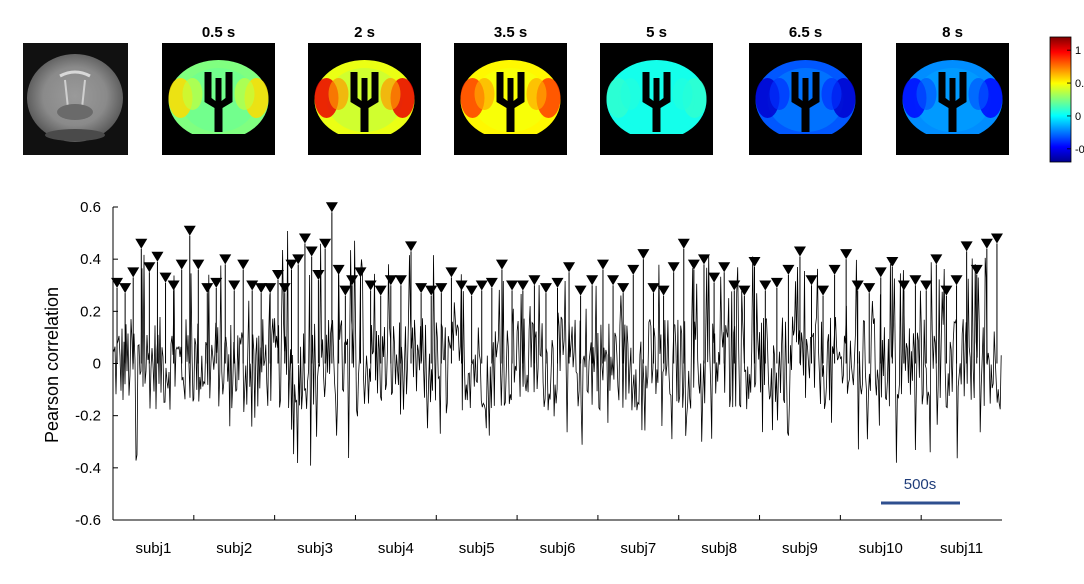 This screenshot has width=1084, height=584. What do you see at coordinates (1066, 99) in the screenshot?
I see `colorbar: 1 0.5 0 -0.5` at bounding box center [1066, 99].